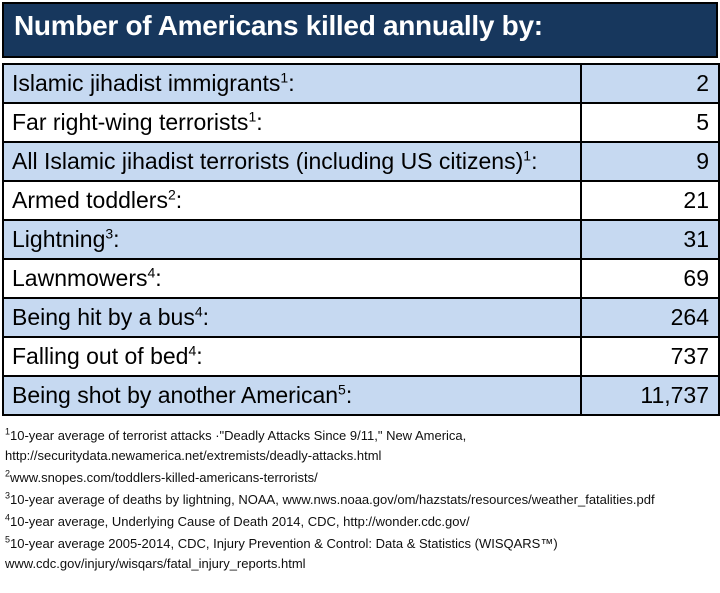 The height and width of the screenshot is (593, 720). Describe the element at coordinates (146, 83) in the screenshot. I see `cause-label: Islamic jihadist immigrants` at that location.